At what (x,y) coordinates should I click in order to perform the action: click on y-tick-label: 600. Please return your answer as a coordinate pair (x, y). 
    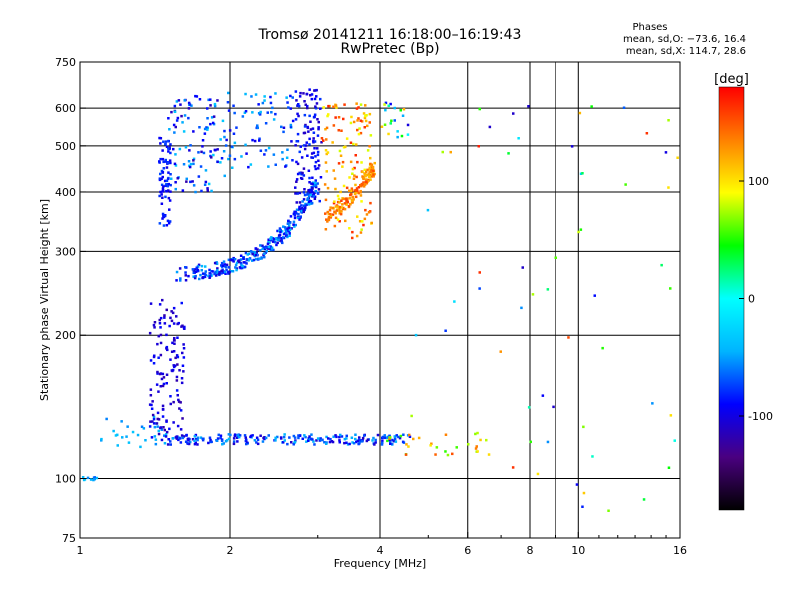
    Looking at the image, I should click on (65, 108).